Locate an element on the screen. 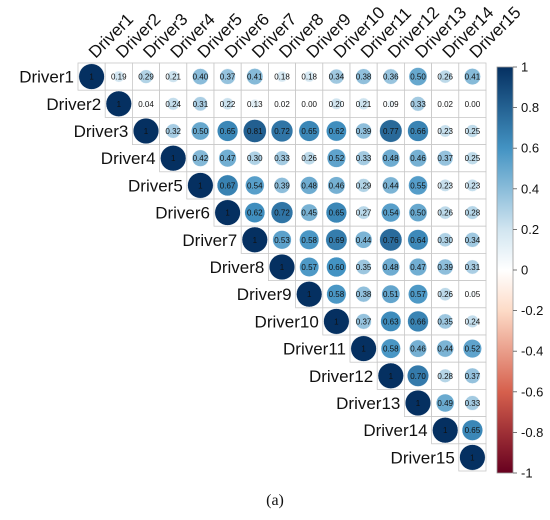 This screenshot has height=520, width=550. correlation-value: 0.52 is located at coordinates (473, 349).